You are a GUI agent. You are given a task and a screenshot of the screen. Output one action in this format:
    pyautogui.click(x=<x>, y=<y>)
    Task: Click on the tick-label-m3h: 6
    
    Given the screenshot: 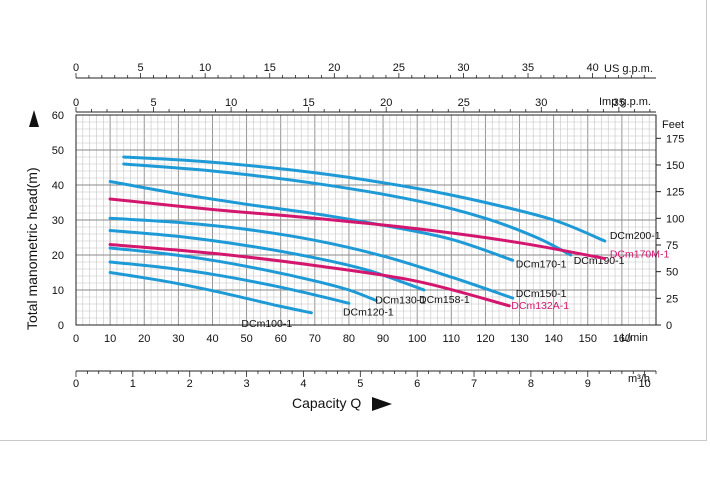 What is the action you would take?
    pyautogui.click(x=417, y=384)
    